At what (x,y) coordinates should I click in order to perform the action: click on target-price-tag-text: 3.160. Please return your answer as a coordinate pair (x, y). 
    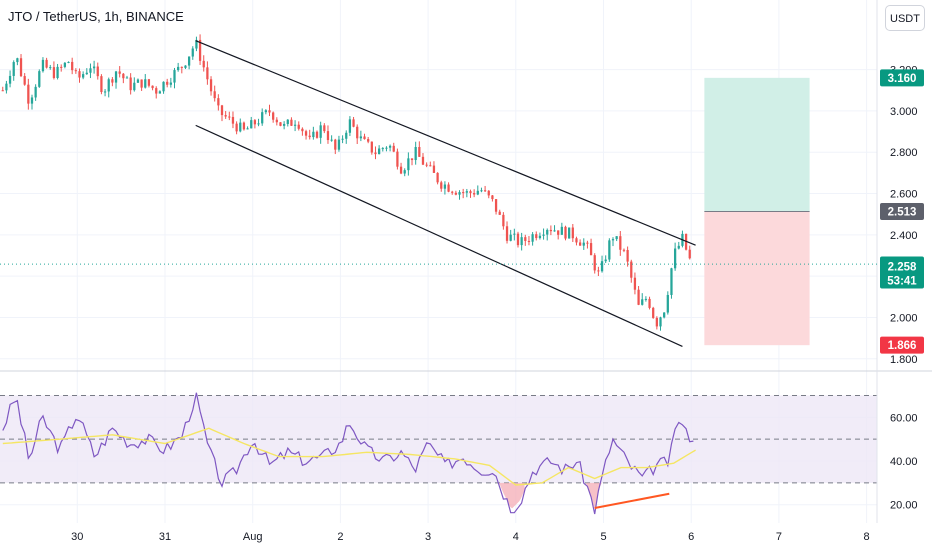
    Looking at the image, I should click on (902, 79).